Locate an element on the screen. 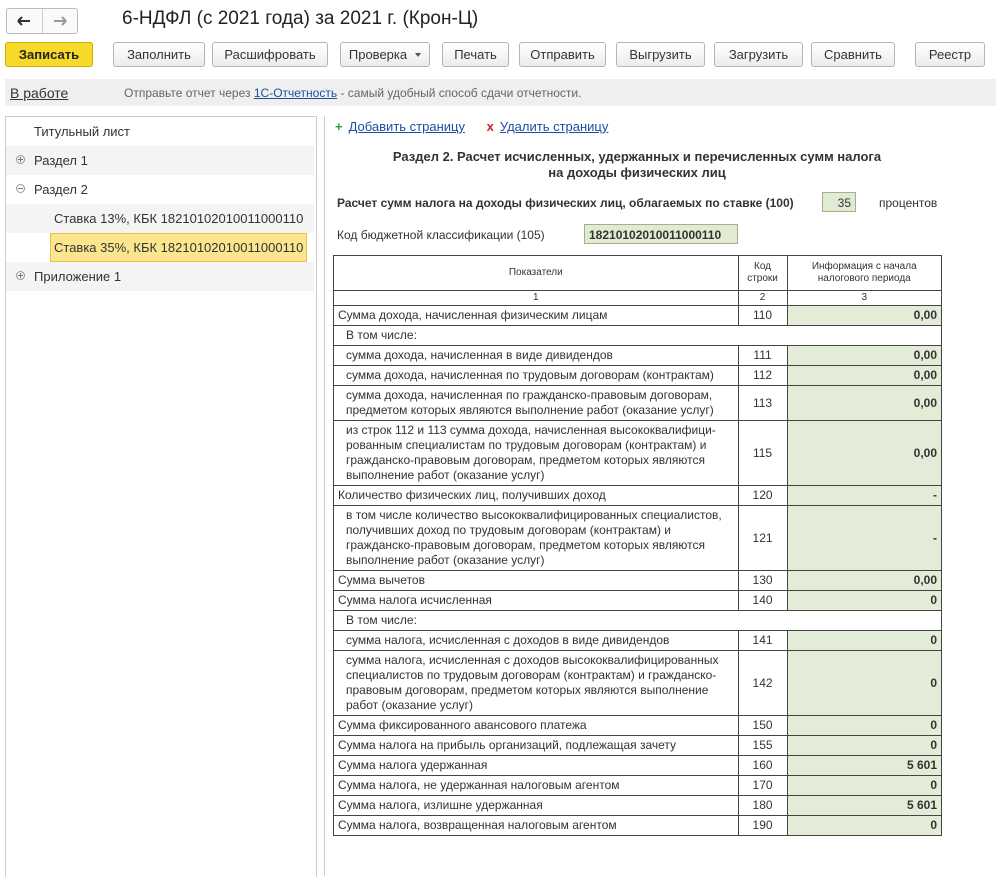  button-label: Реестр is located at coordinates (950, 54).